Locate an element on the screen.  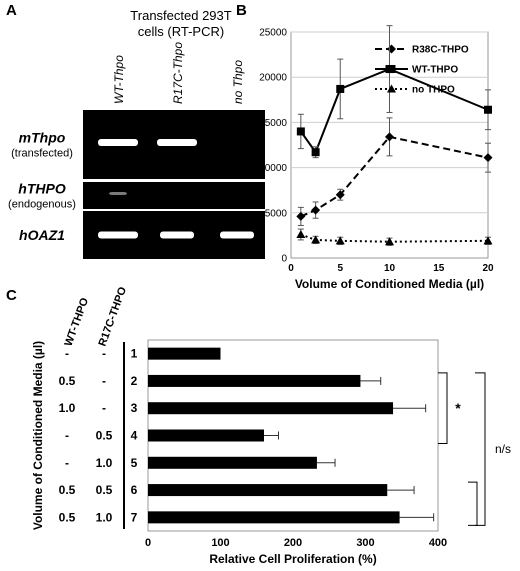
panel-a-letter: A is located at coordinates (11, 10).